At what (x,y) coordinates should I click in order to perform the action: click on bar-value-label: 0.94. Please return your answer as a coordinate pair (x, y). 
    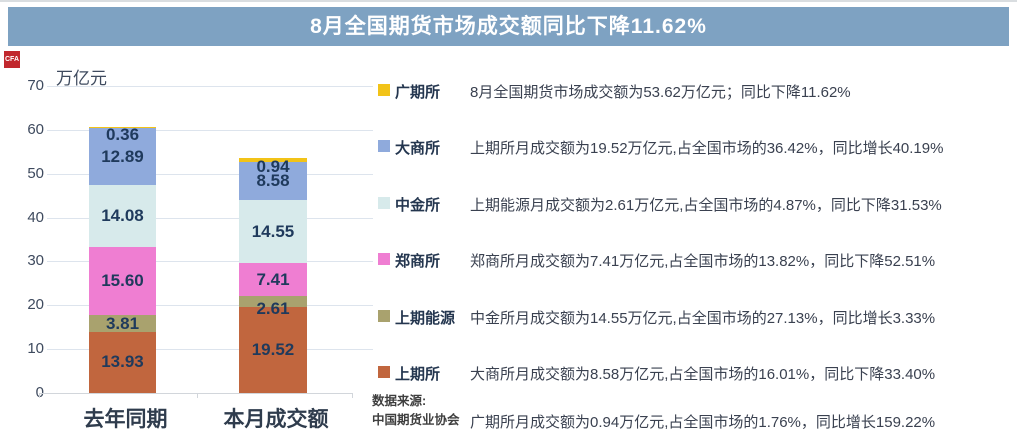
    Looking at the image, I should click on (273, 166).